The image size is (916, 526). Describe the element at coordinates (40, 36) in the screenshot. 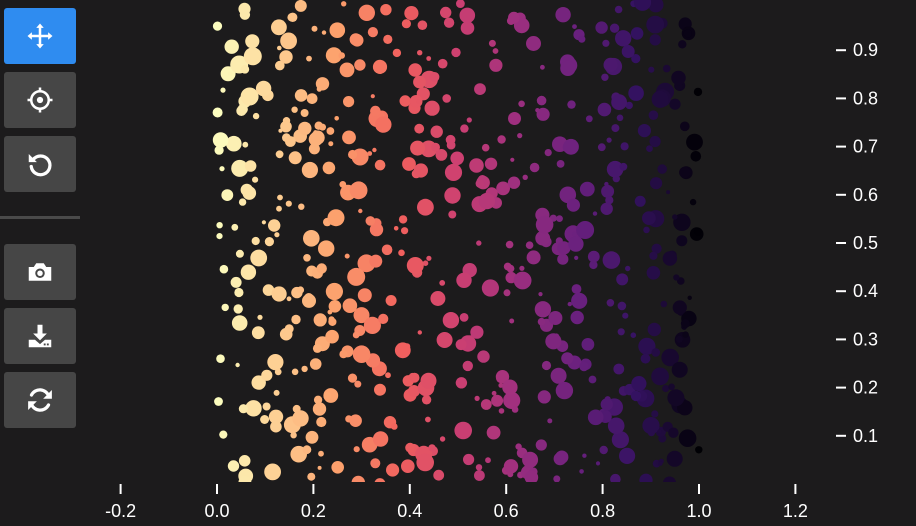

I see `pan-button` at that location.